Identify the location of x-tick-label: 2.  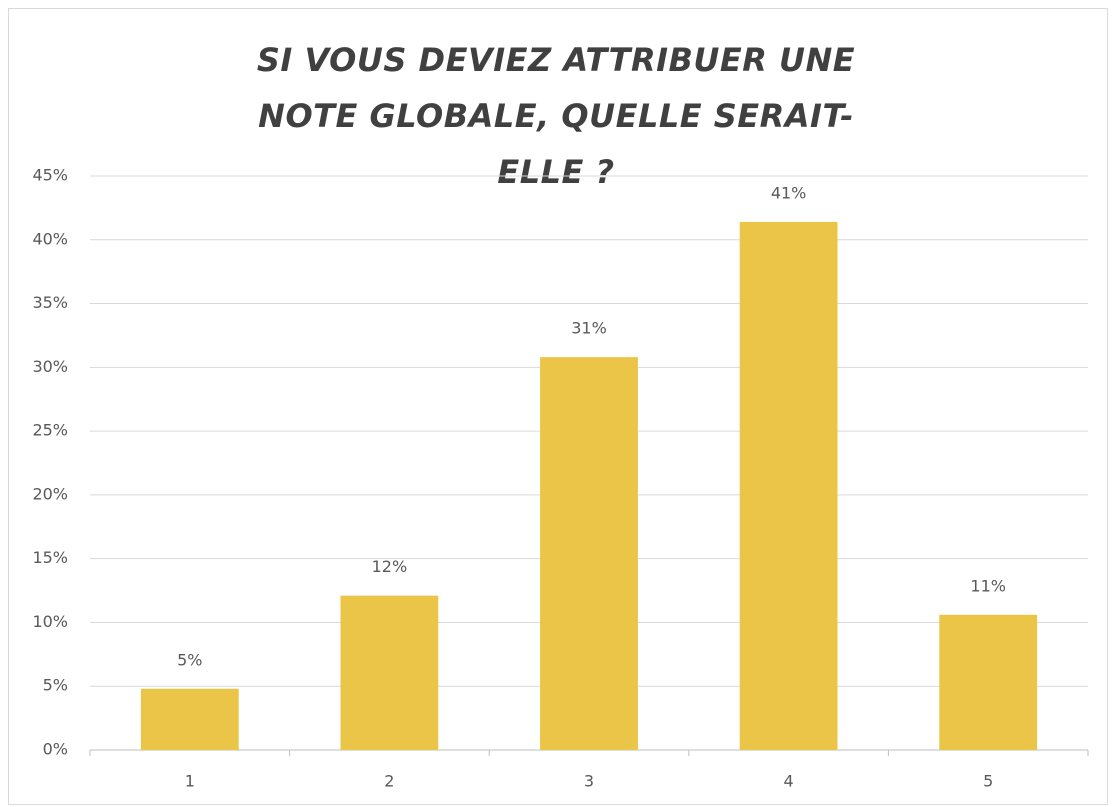
(389, 781).